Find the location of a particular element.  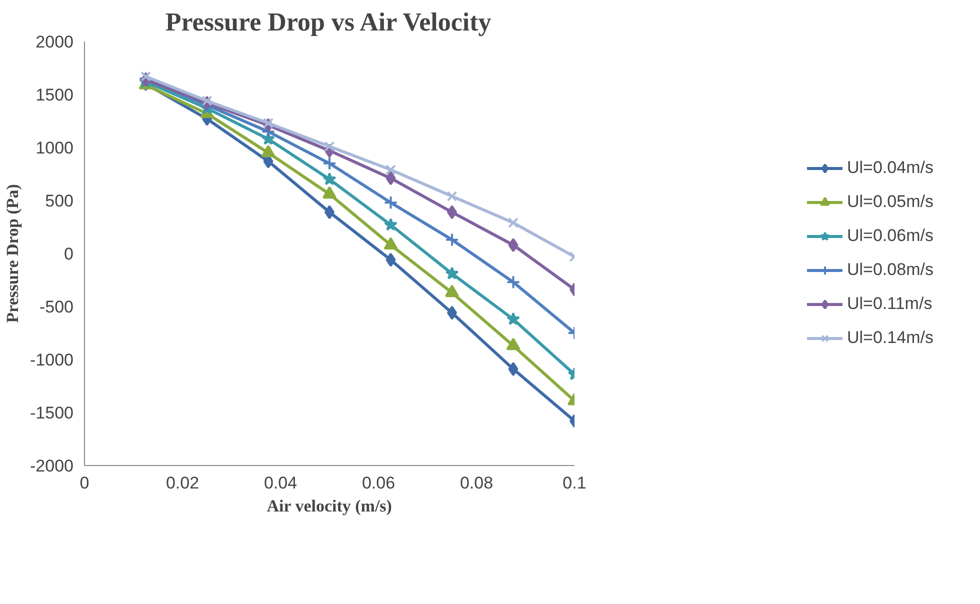

x-tick-label: 0.1 is located at coordinates (574, 483).